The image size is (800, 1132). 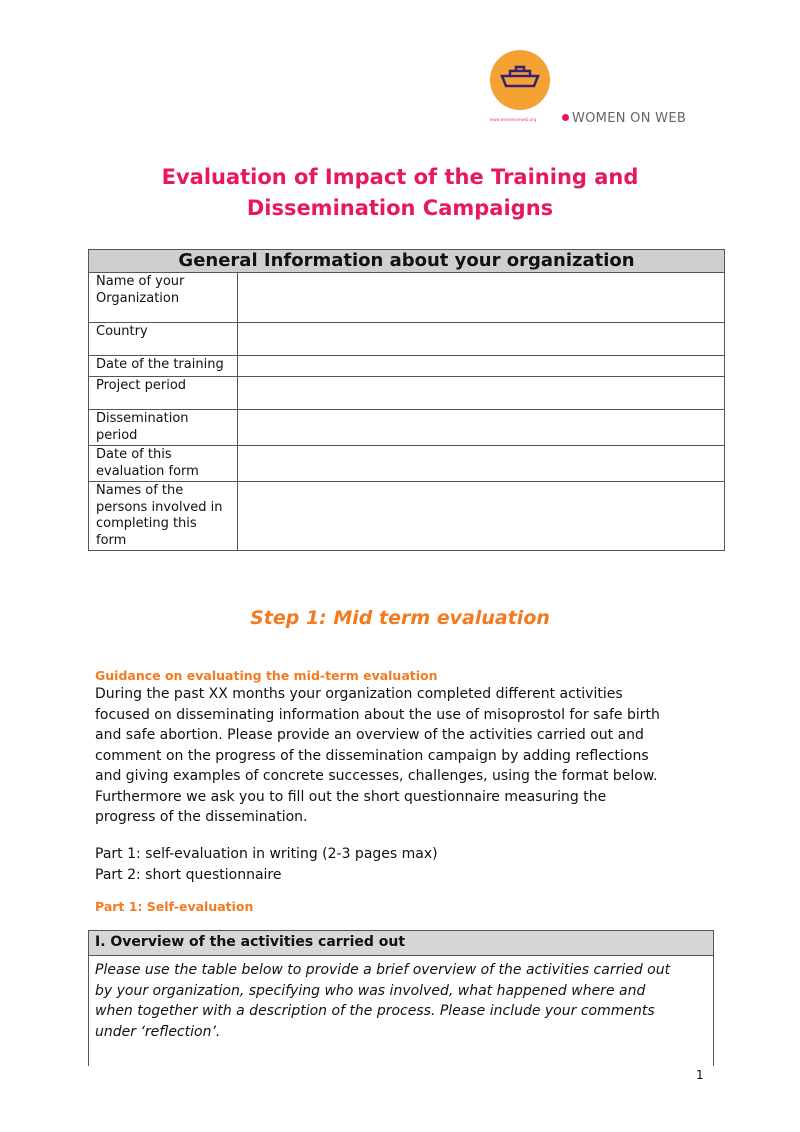 What do you see at coordinates (188, 874) in the screenshot?
I see `part-item: Part 2: short questionnaire` at bounding box center [188, 874].